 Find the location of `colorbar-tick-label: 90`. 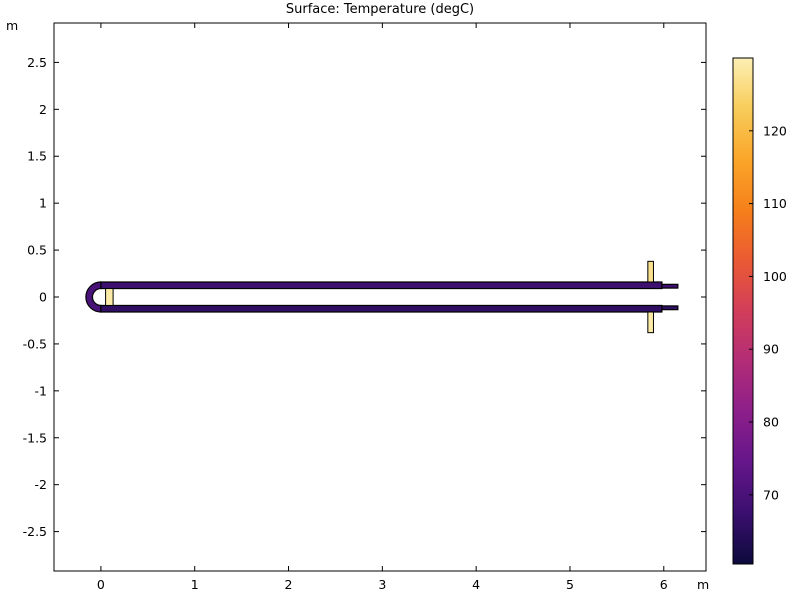

colorbar-tick-label: 90 is located at coordinates (771, 349).